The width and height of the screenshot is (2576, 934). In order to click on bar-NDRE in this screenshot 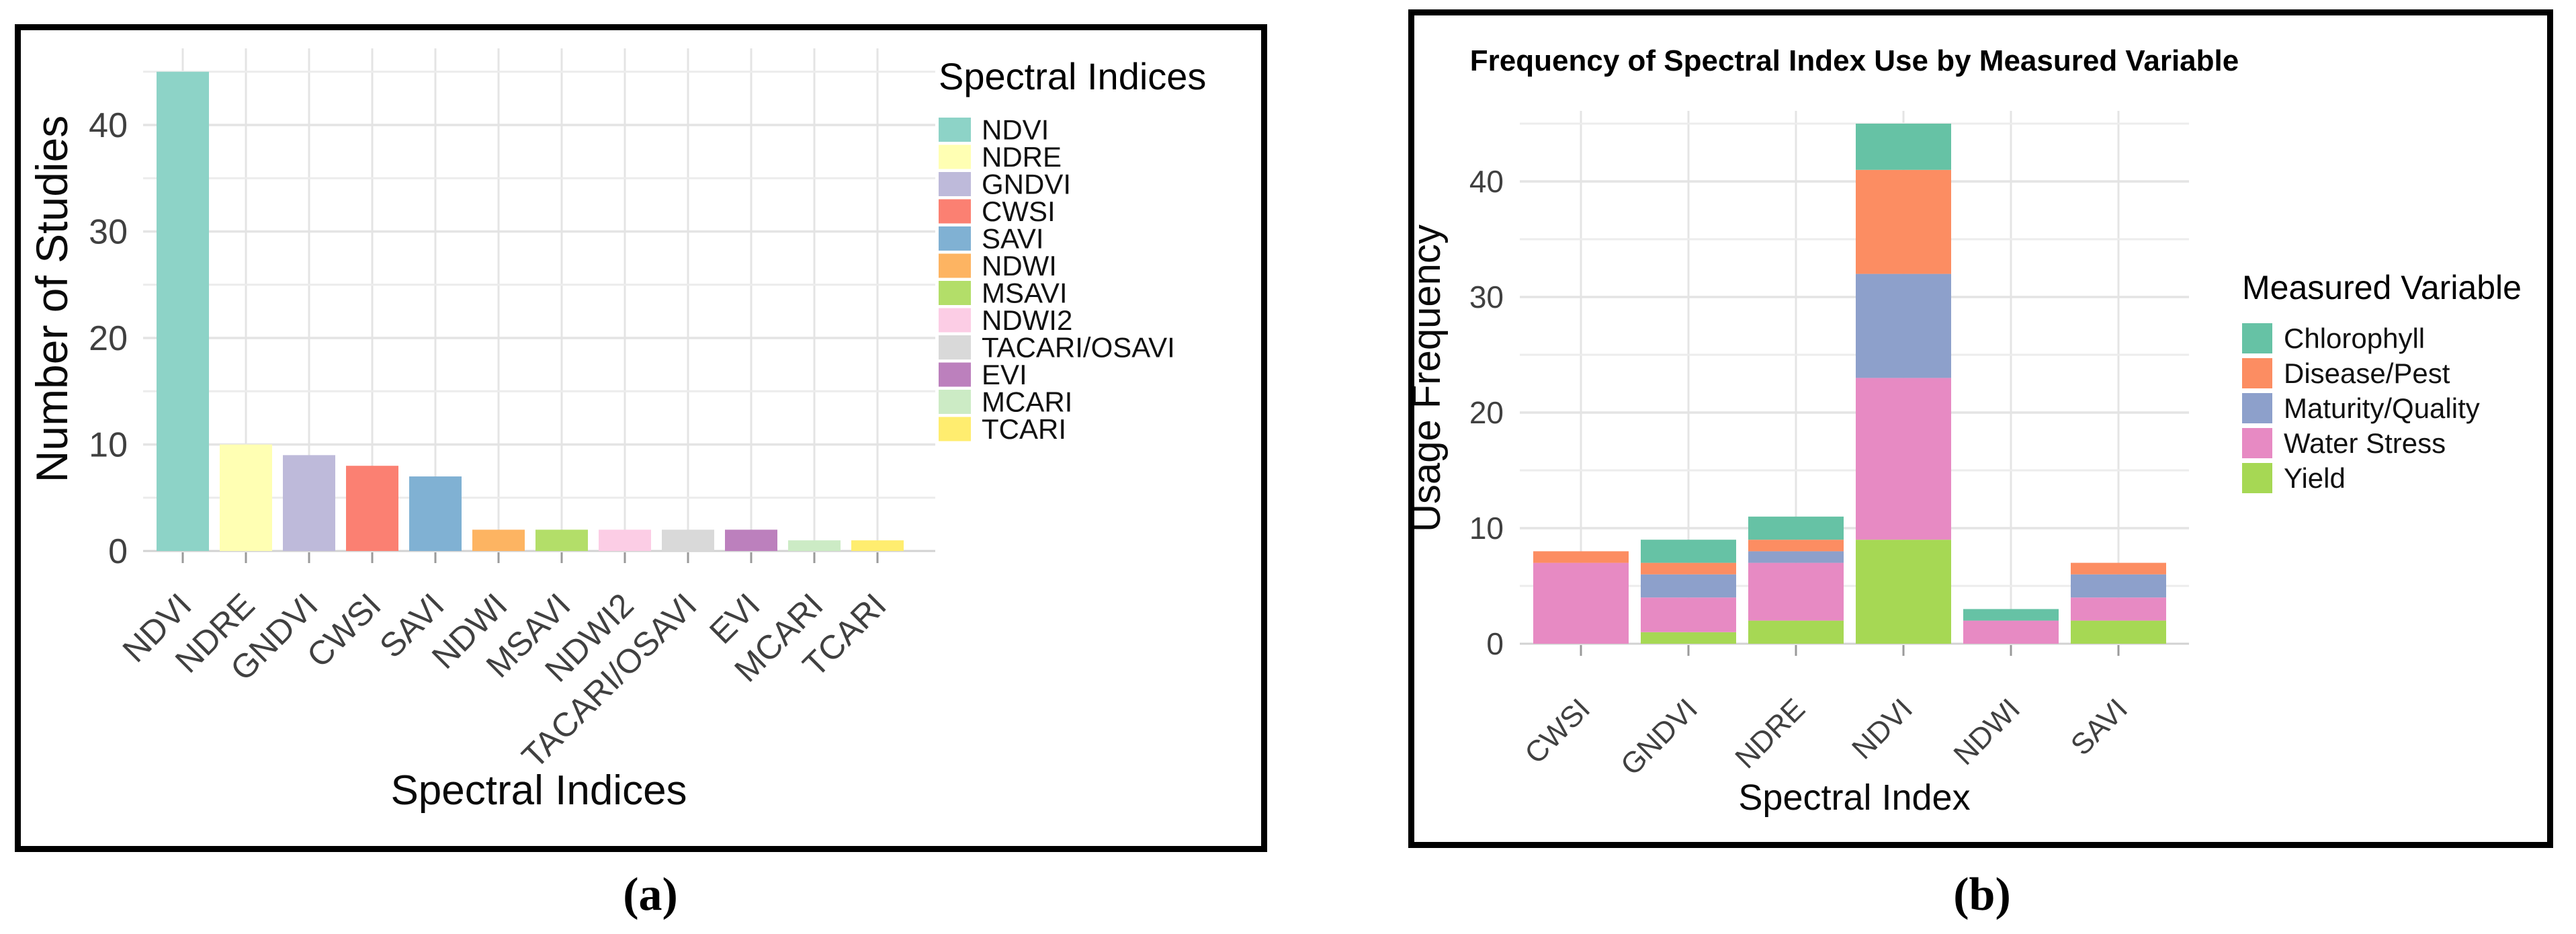, I will do `click(246, 497)`.